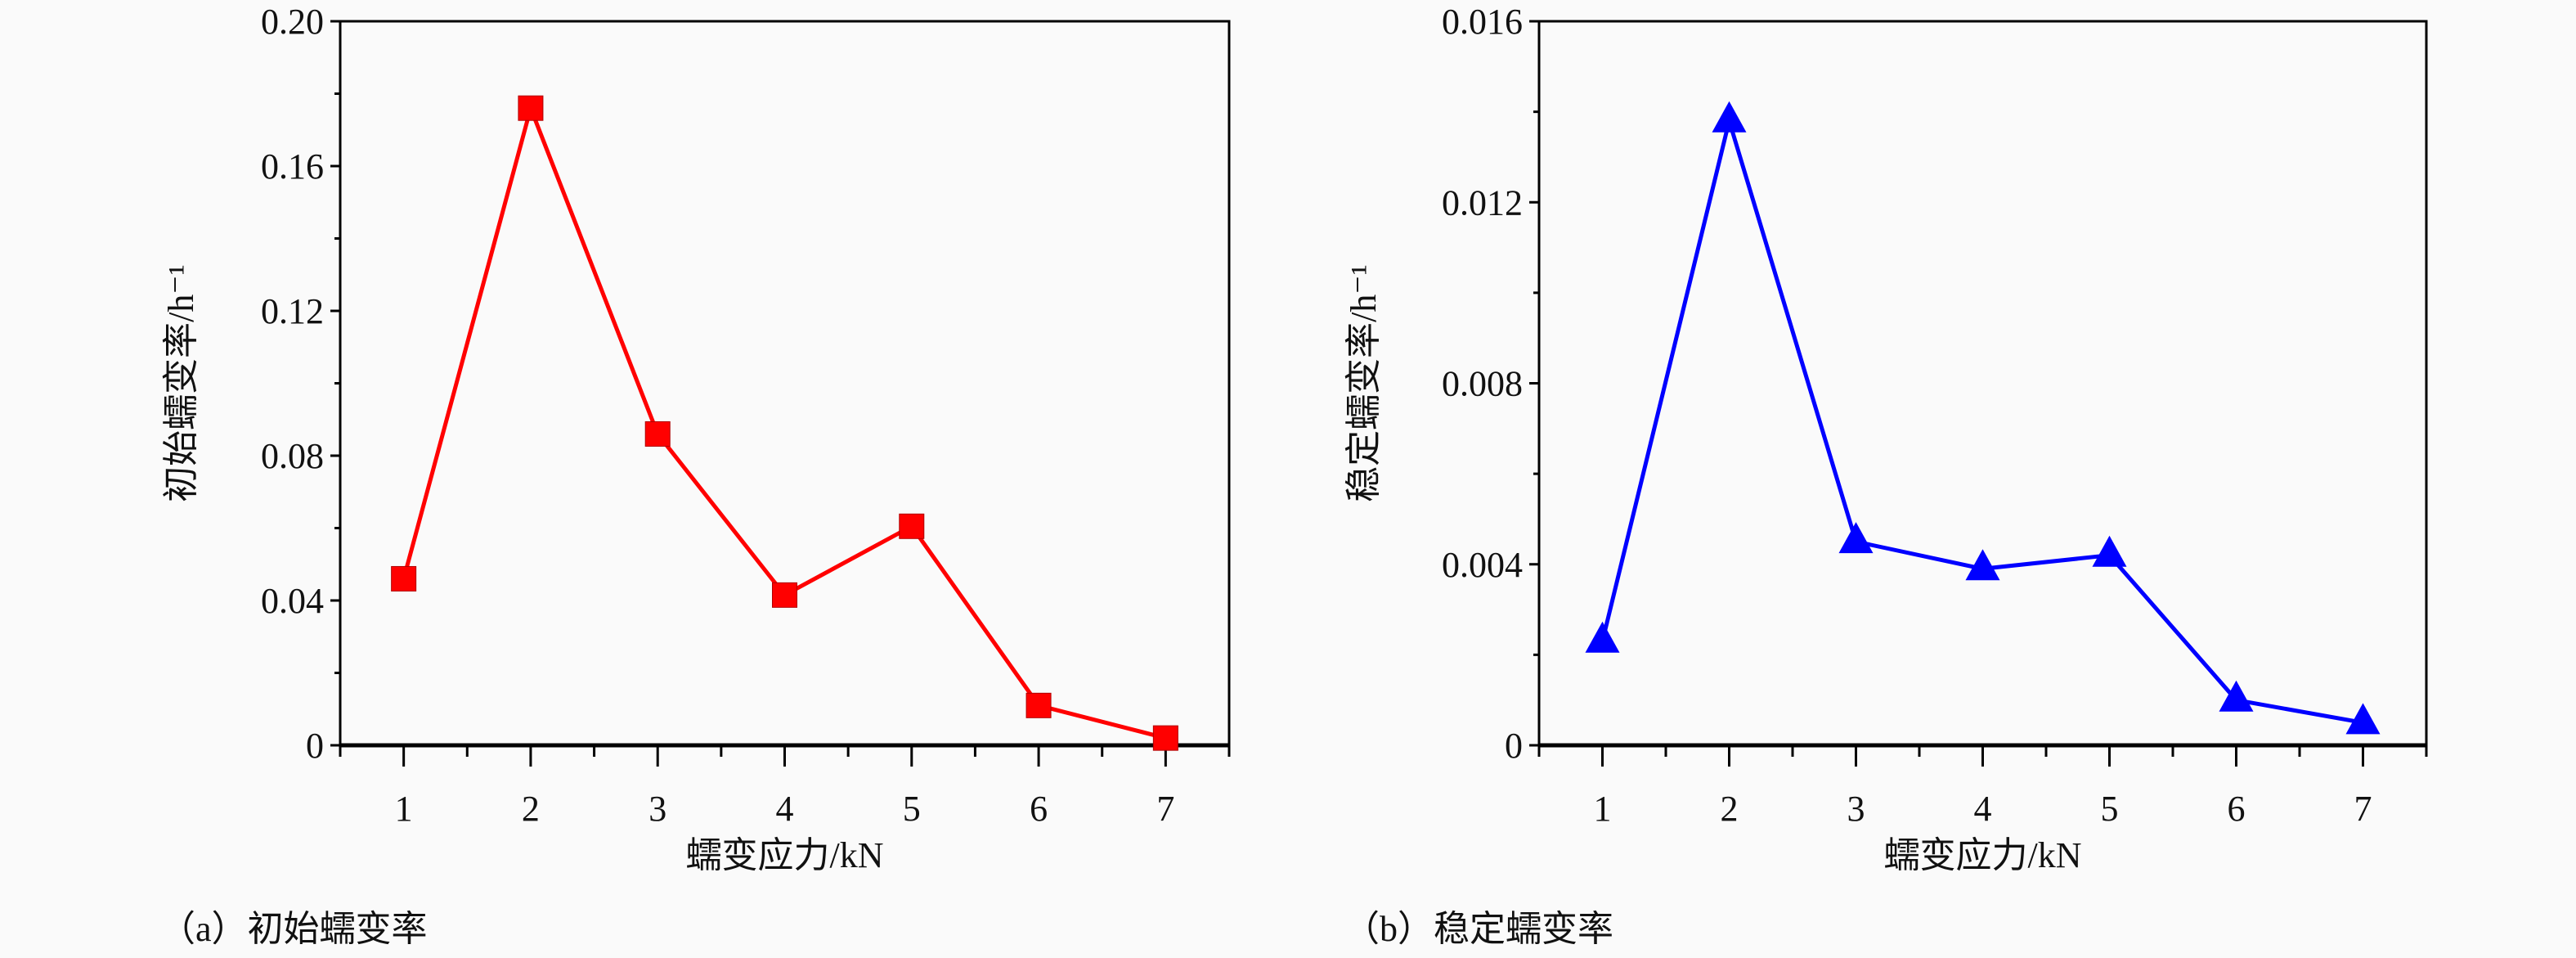  I want to click on y-tick-label: 0.016, so click(1482, 22).